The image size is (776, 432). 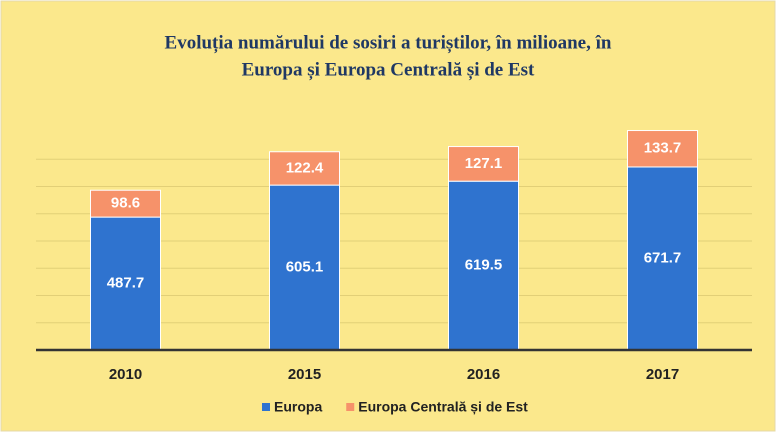 What do you see at coordinates (484, 265) in the screenshot?
I see `data-label: 619.5` at bounding box center [484, 265].